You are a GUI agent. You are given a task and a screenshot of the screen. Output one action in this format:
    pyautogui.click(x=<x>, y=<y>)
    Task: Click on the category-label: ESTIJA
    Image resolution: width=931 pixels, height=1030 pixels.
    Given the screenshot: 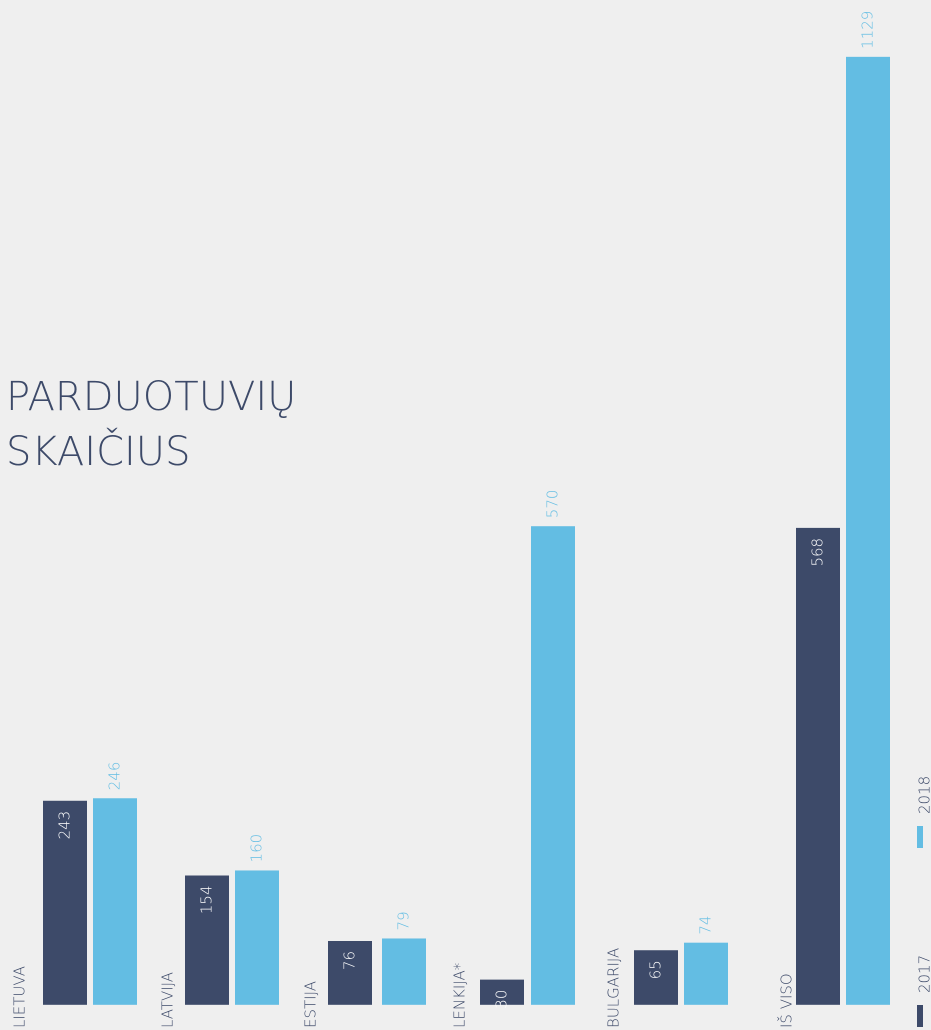 What is the action you would take?
    pyautogui.click(x=311, y=1004)
    